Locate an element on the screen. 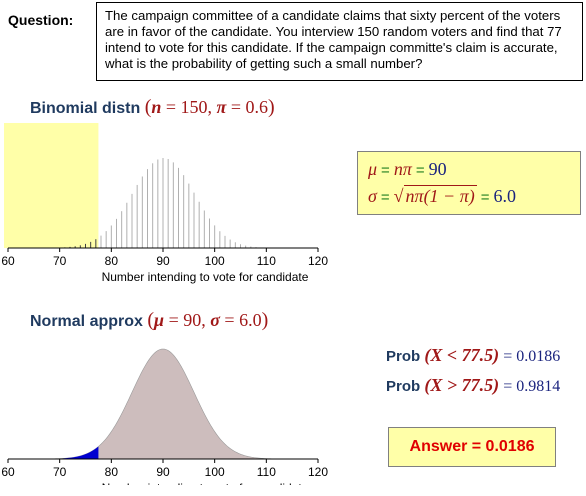  prob-less-label: Prob is located at coordinates (403, 356).